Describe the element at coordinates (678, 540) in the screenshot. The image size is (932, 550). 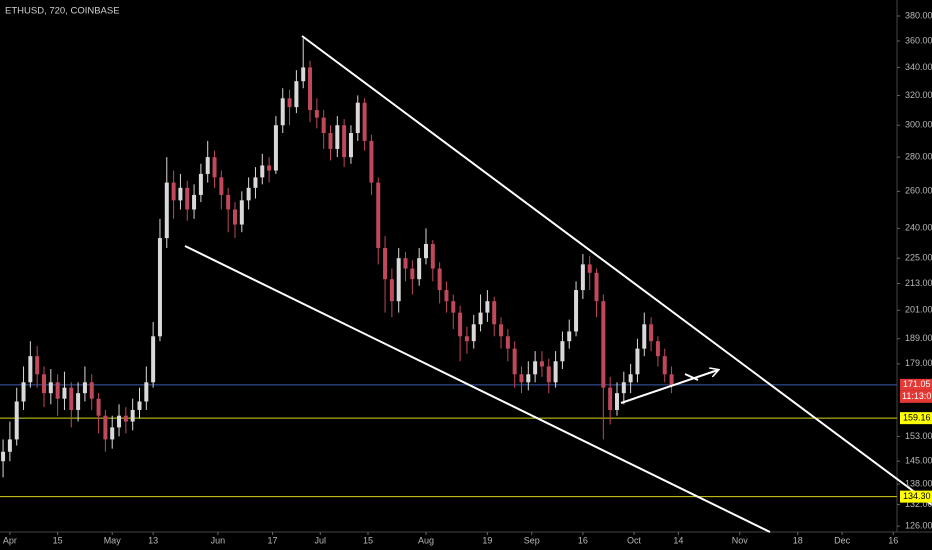
I see `x-tick-label: 14` at that location.